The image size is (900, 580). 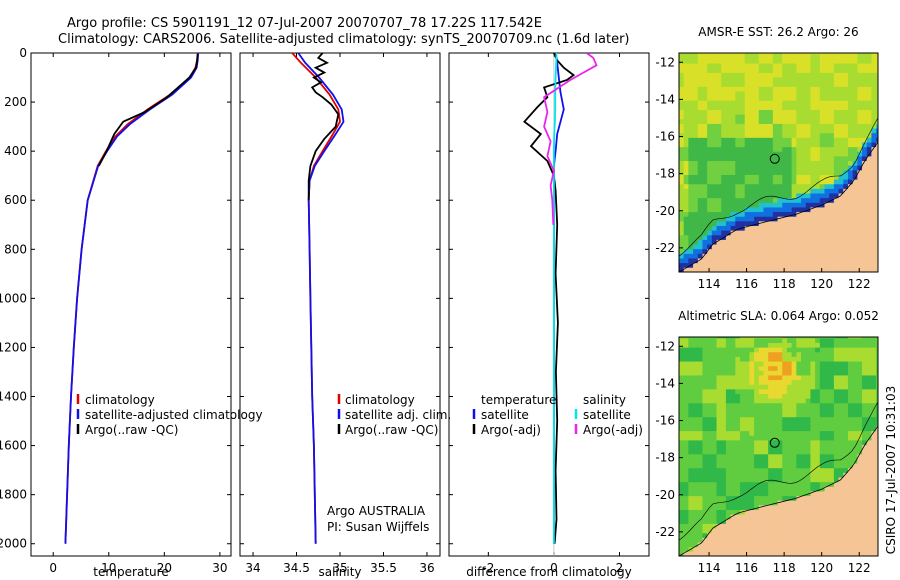 What do you see at coordinates (665, 458) in the screenshot?
I see `y-tick-label: -18` at bounding box center [665, 458].